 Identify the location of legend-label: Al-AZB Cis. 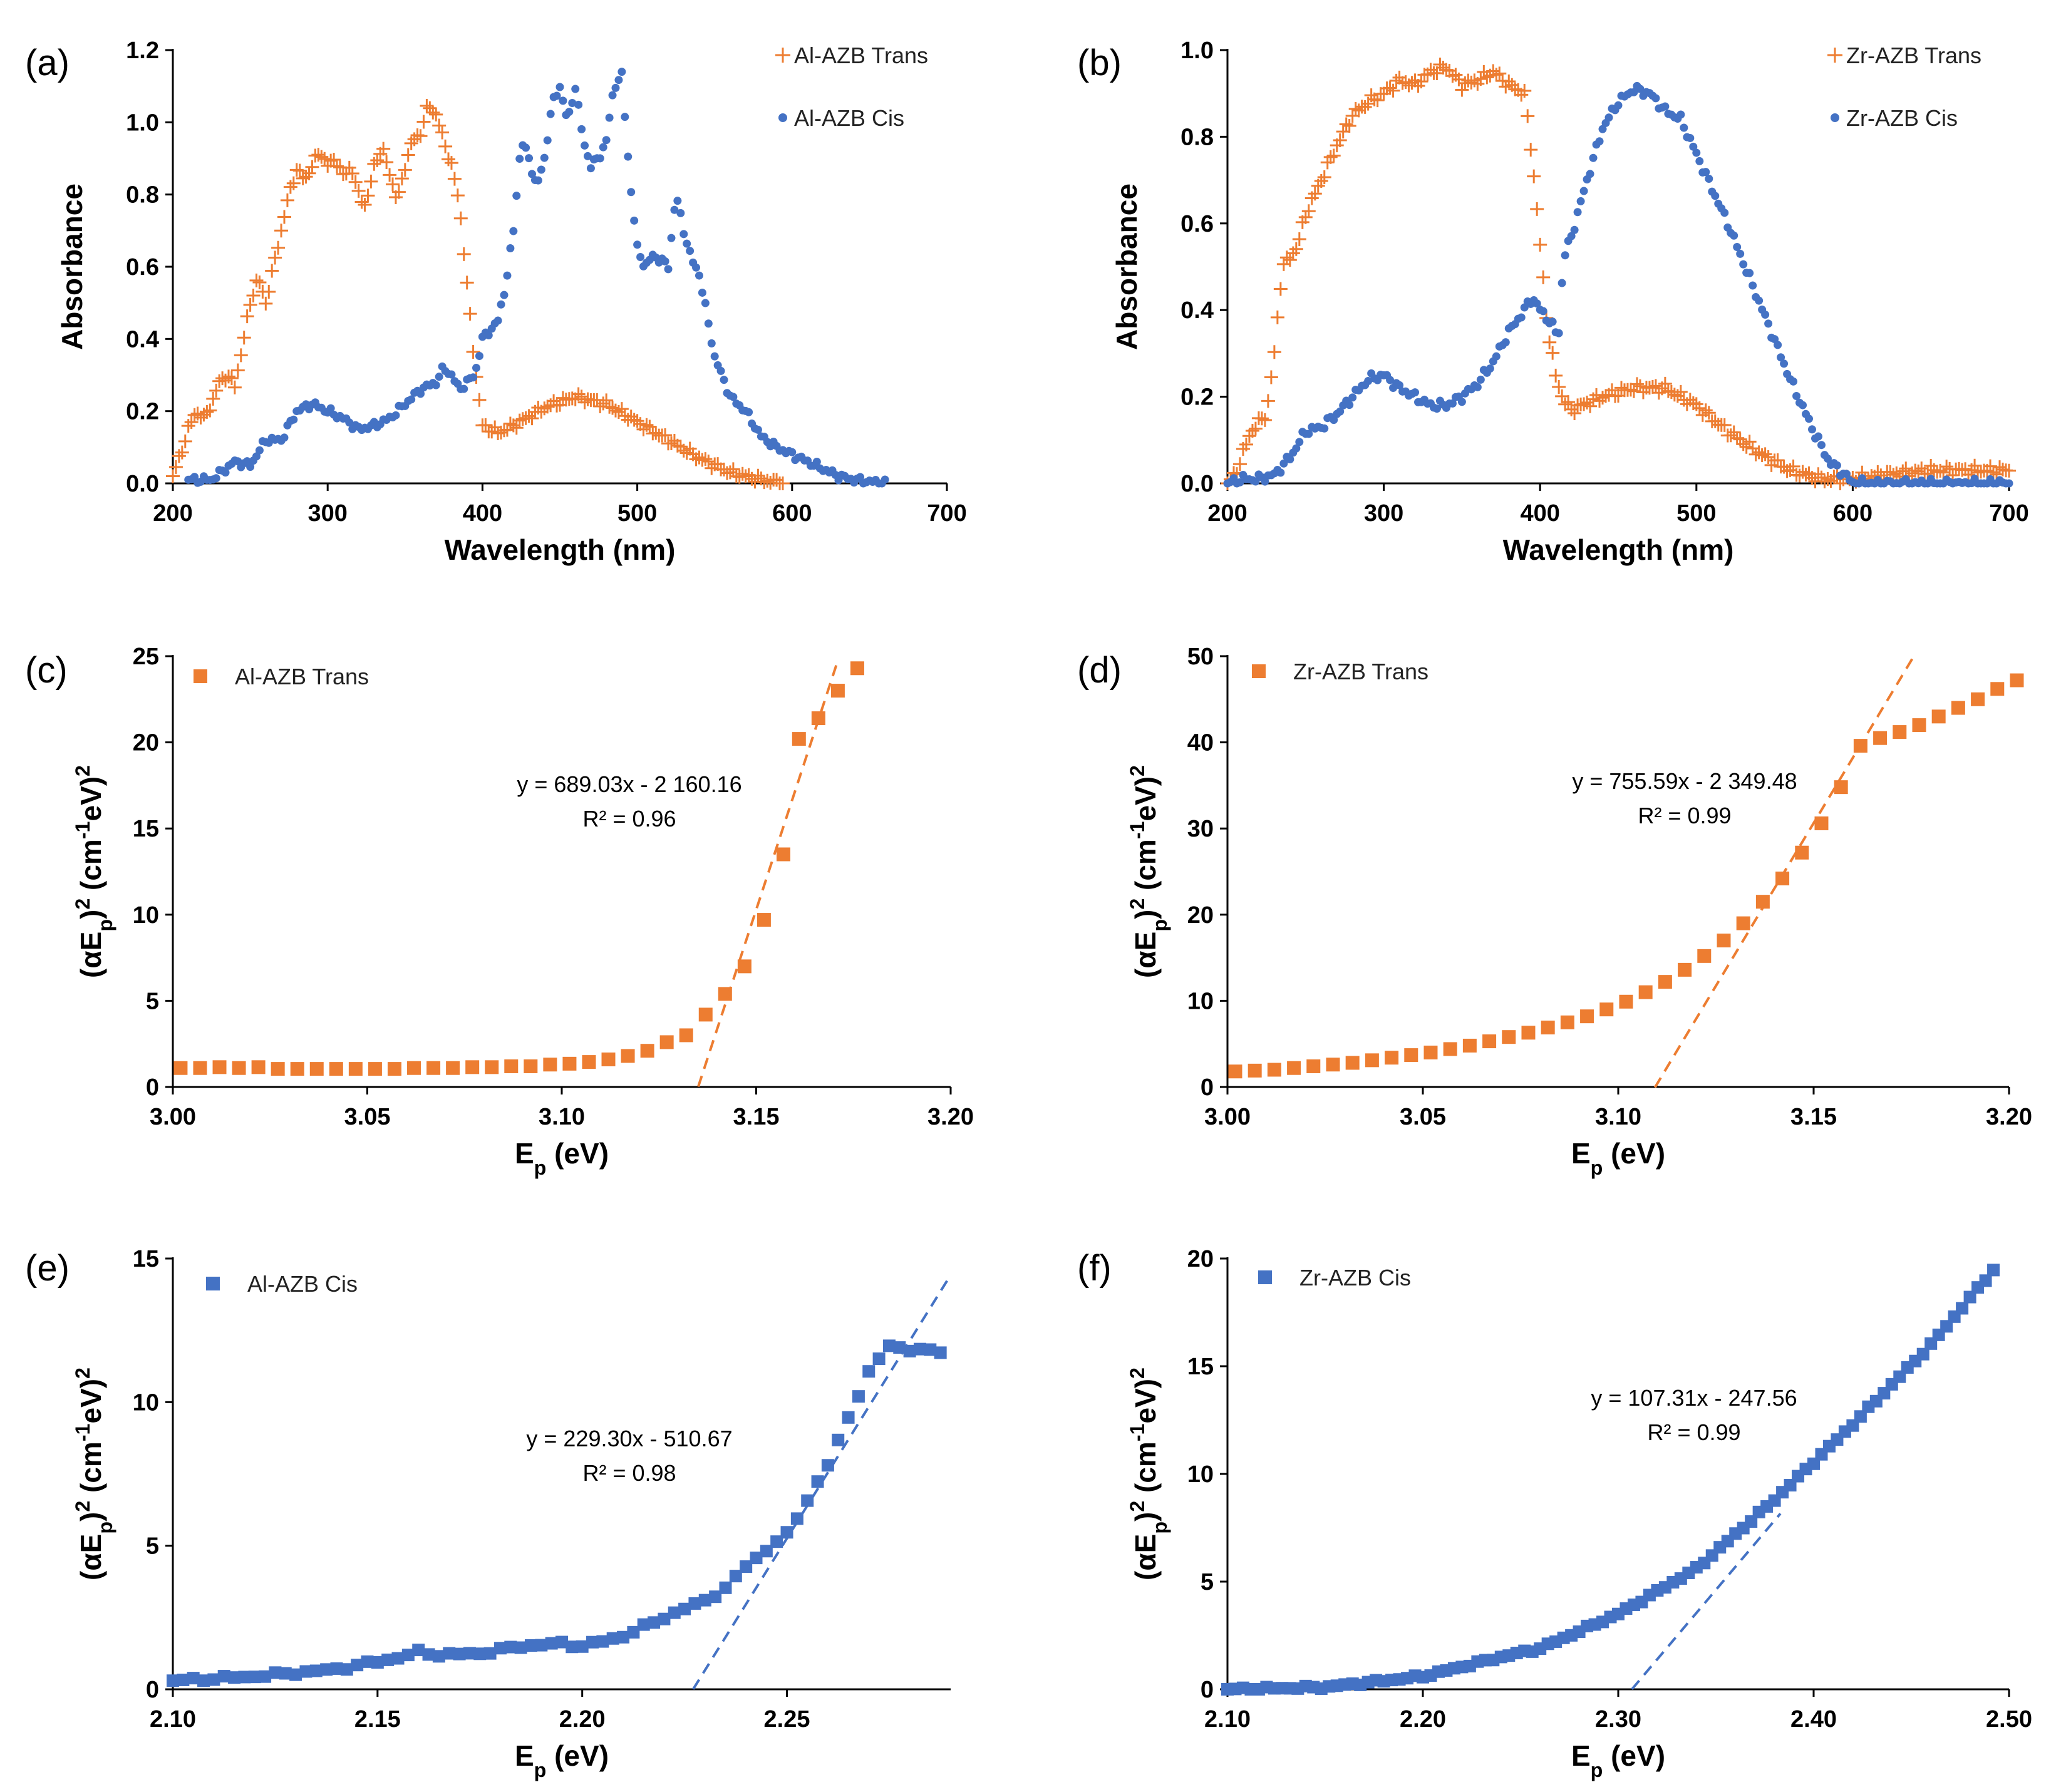
(302, 1284).